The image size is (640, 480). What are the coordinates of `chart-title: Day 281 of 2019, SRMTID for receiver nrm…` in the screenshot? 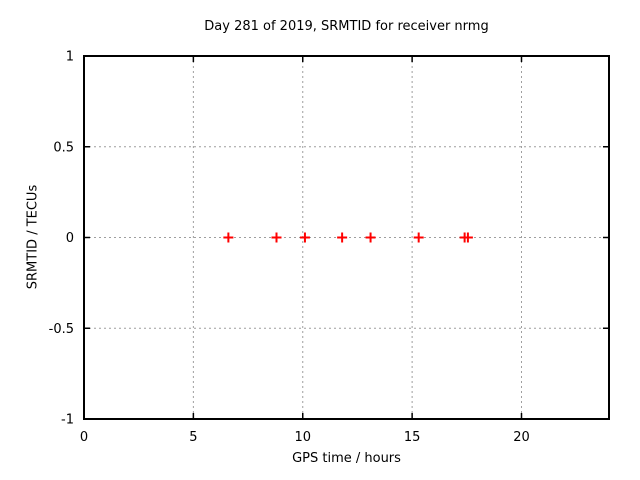 It's located at (346, 26).